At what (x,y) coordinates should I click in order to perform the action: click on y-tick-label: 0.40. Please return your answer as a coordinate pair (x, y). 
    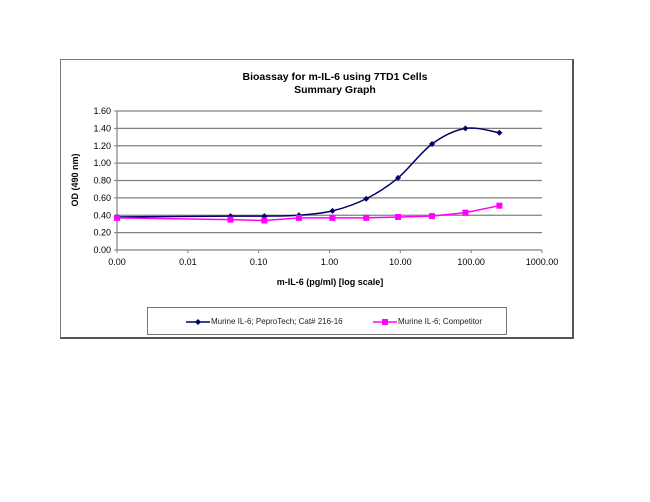
    Looking at the image, I should click on (102, 215).